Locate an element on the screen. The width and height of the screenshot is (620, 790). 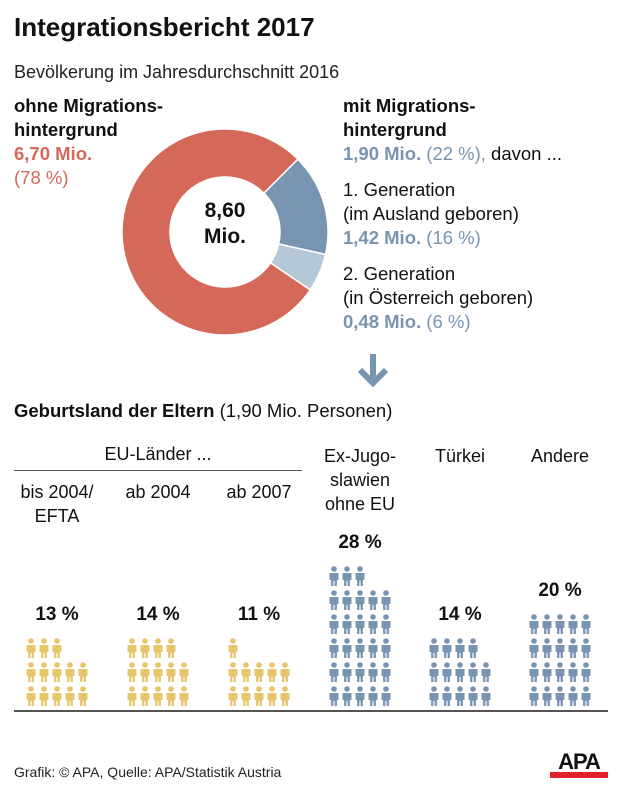
left-pct: (78 %) is located at coordinates (41, 177).